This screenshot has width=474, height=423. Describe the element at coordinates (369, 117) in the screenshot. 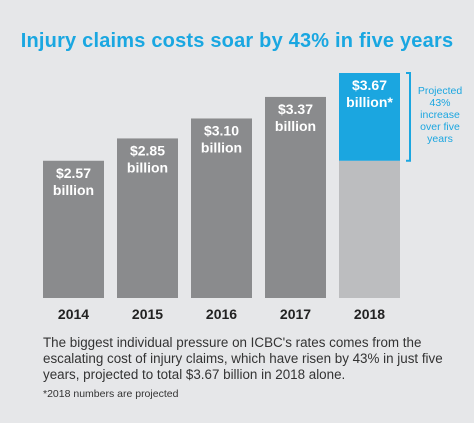

I see `bar-2018-projected` at that location.